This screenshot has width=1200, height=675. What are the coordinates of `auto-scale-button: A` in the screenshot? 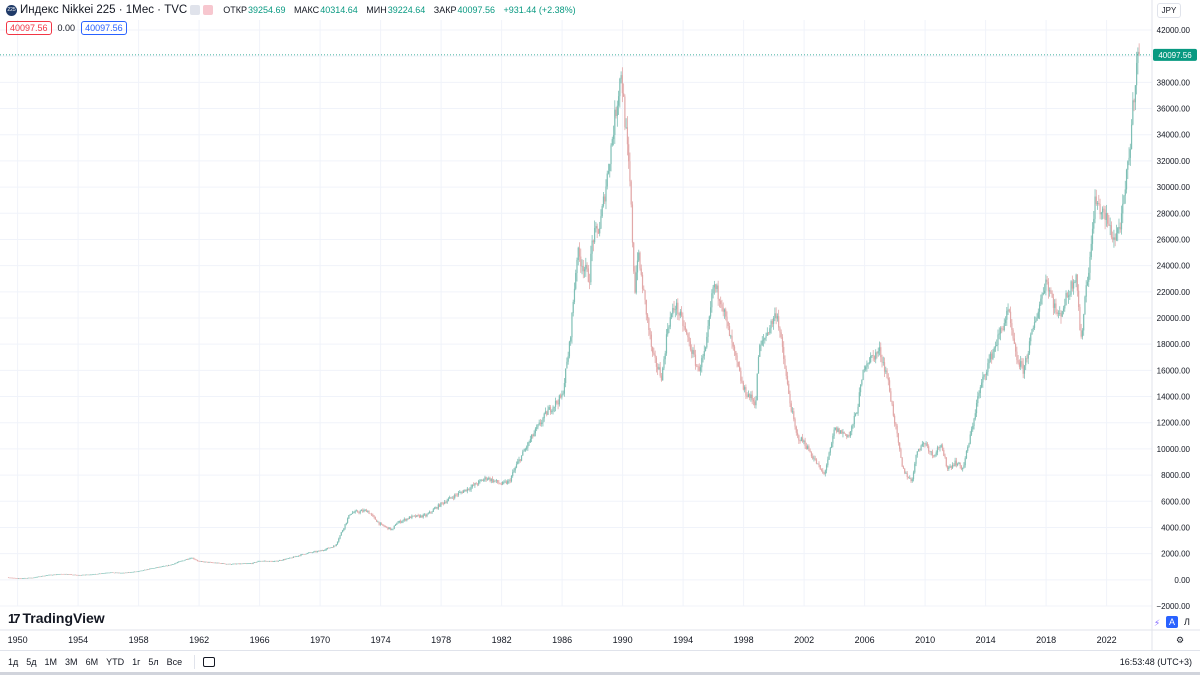 It's located at (1172, 622).